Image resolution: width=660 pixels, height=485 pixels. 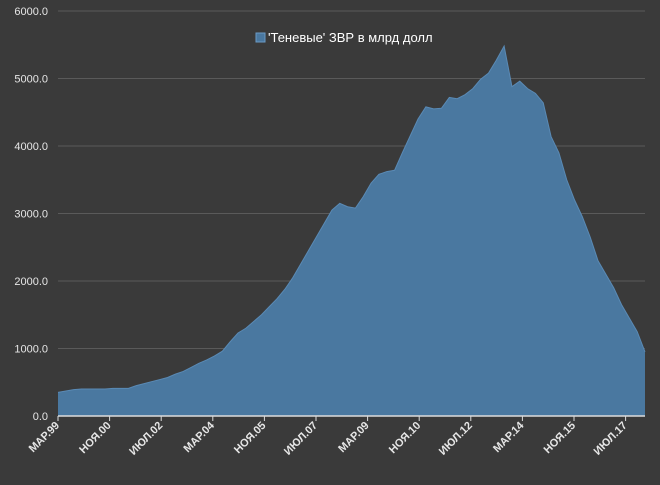 What do you see at coordinates (31, 282) in the screenshot?
I see `y-tick-label: 2000.0` at bounding box center [31, 282].